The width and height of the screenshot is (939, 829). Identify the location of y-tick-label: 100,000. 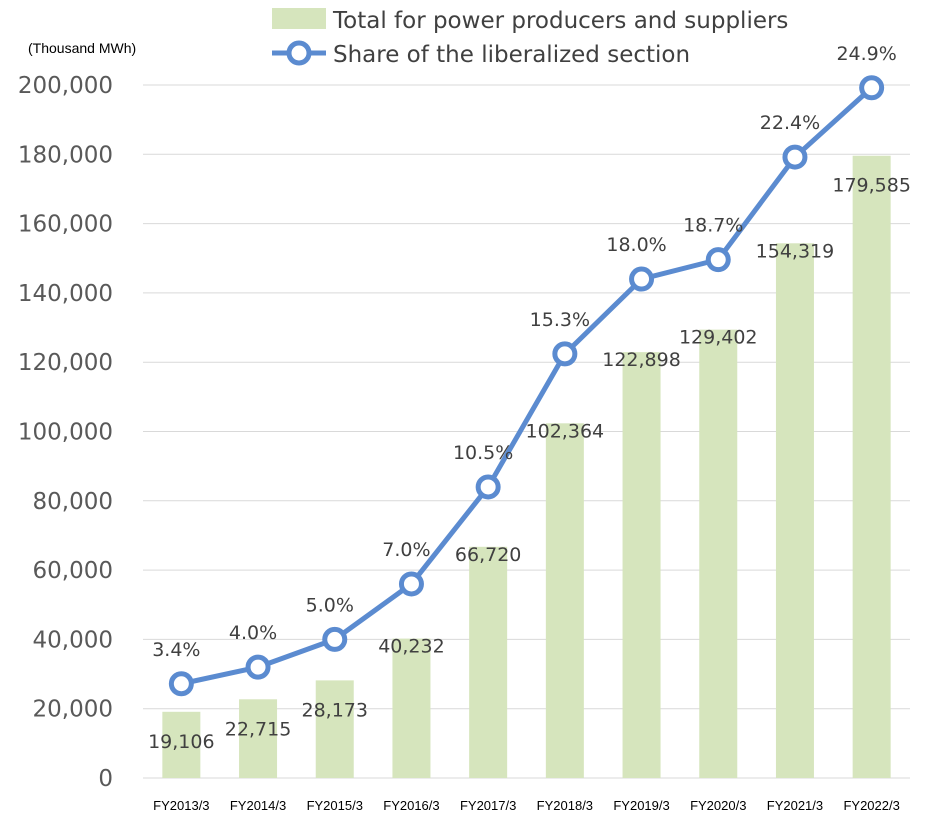
(65, 433).